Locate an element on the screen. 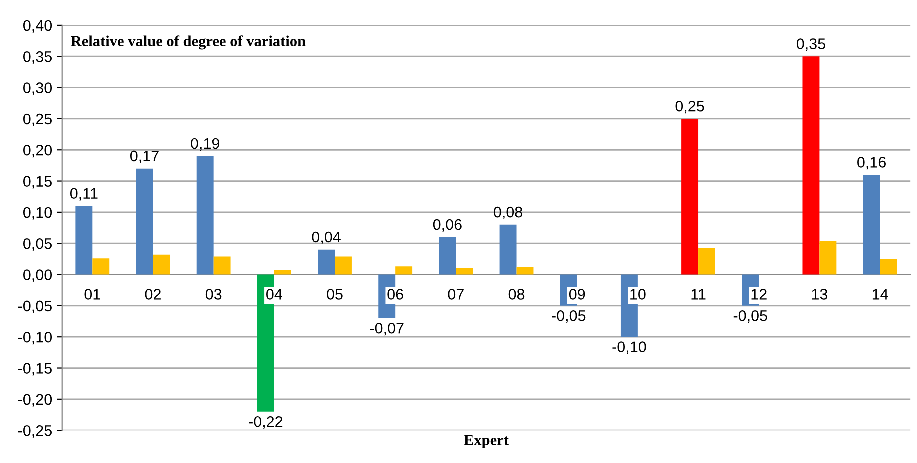 The height and width of the screenshot is (463, 917). data-label: 0,04 is located at coordinates (326, 238).